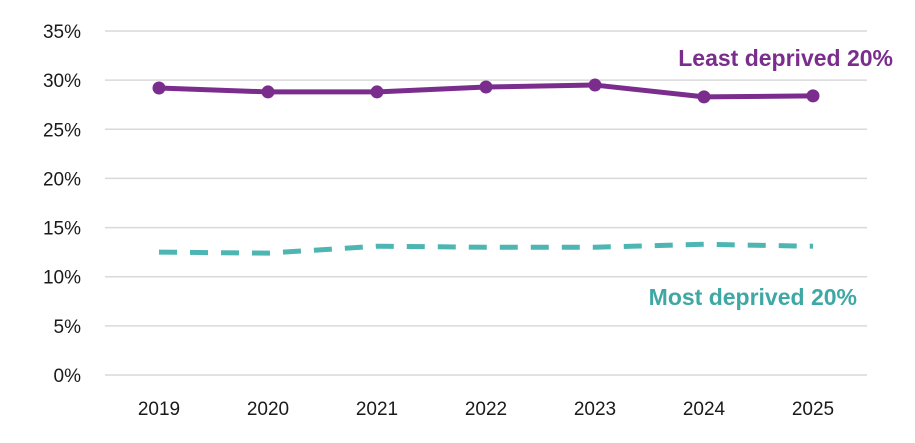 Image resolution: width=915 pixels, height=443 pixels. Describe the element at coordinates (62, 229) in the screenshot. I see `y-tick-label-15: 15%` at that location.